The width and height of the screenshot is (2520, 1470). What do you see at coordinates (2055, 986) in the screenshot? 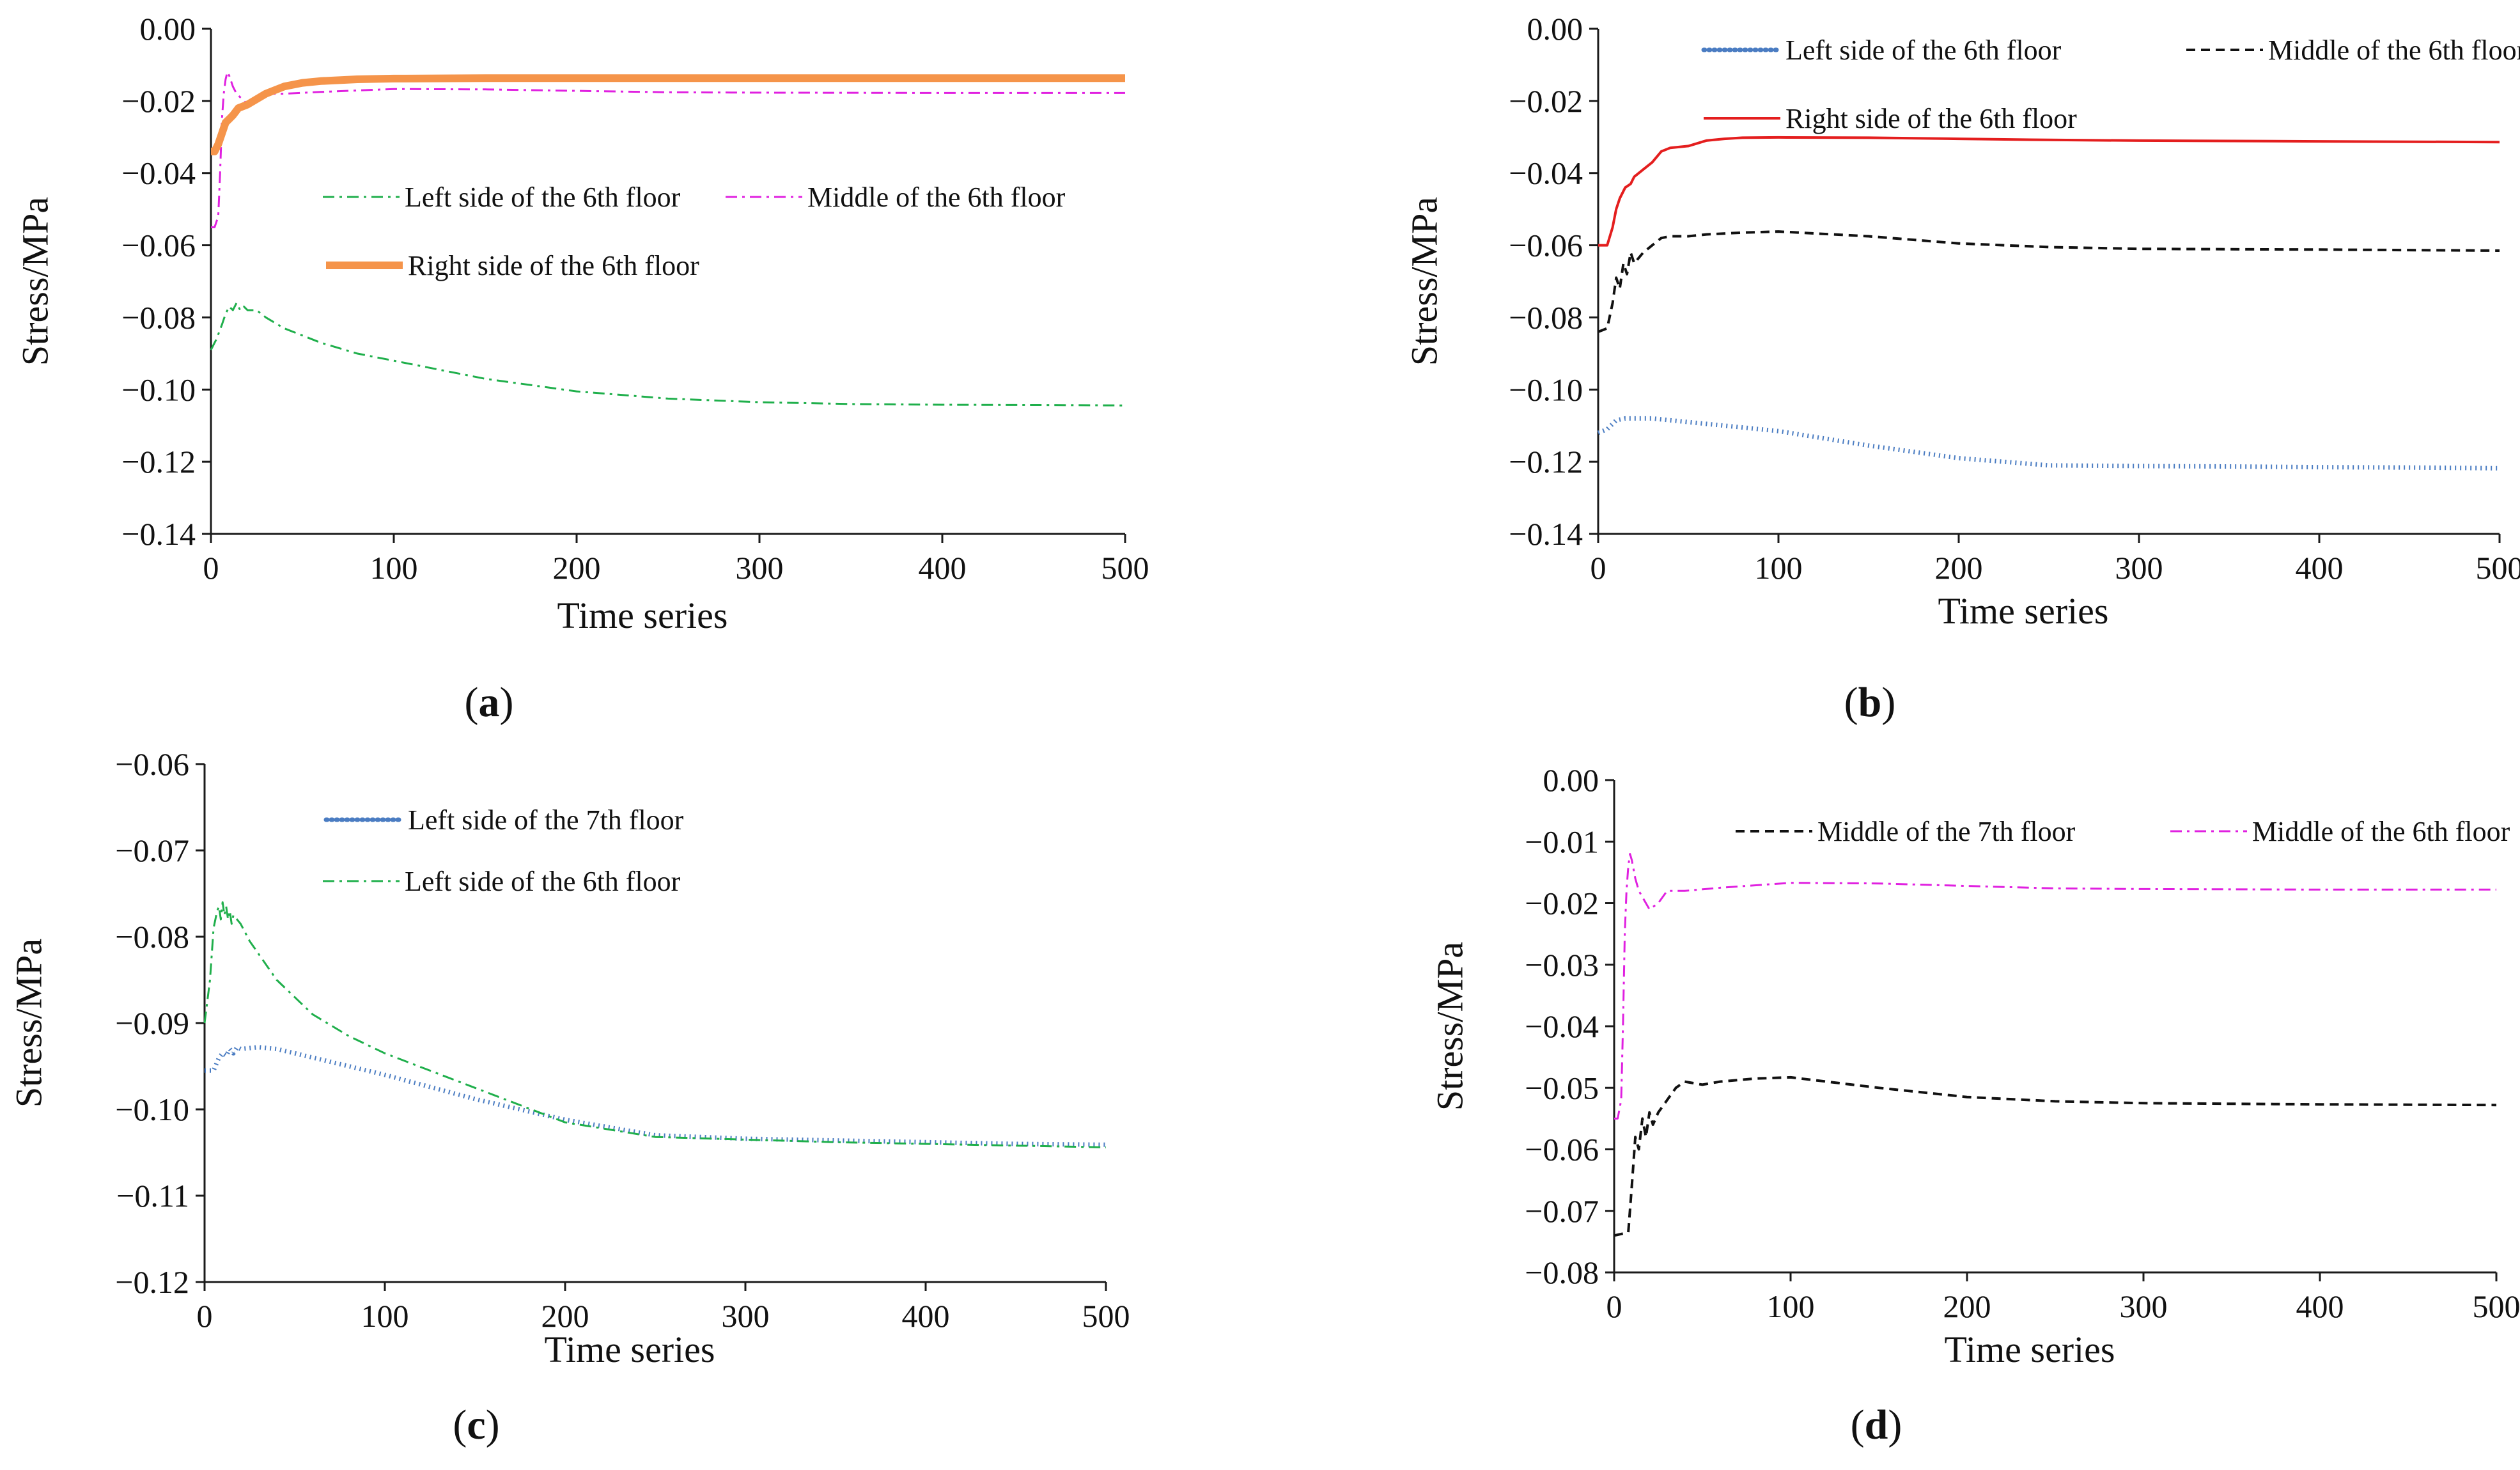
I see `series-line-middle6` at bounding box center [2055, 986].